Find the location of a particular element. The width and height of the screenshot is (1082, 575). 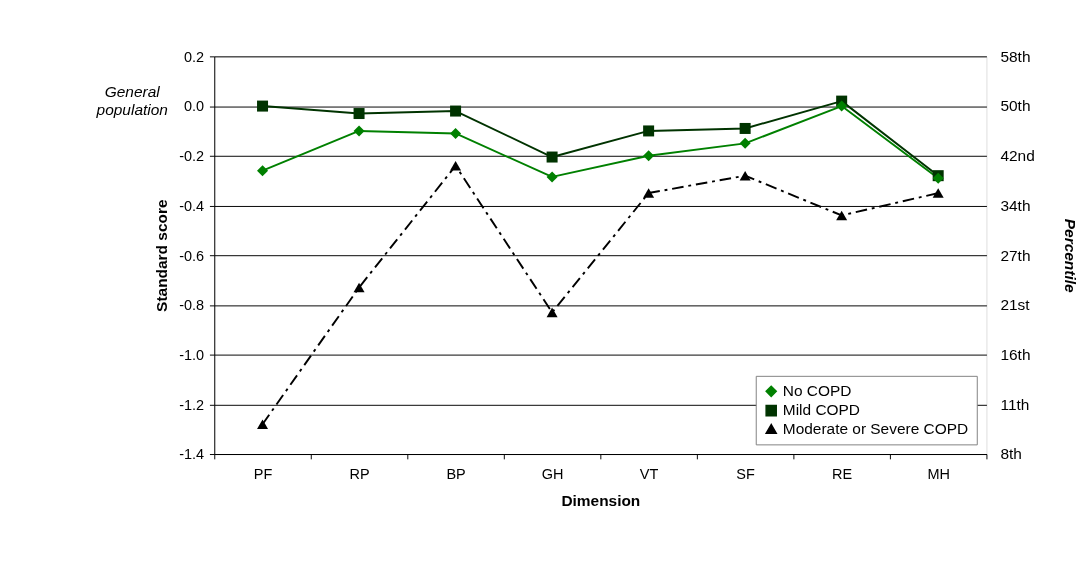

y2-axis-title: Percentile is located at coordinates (1070, 255).